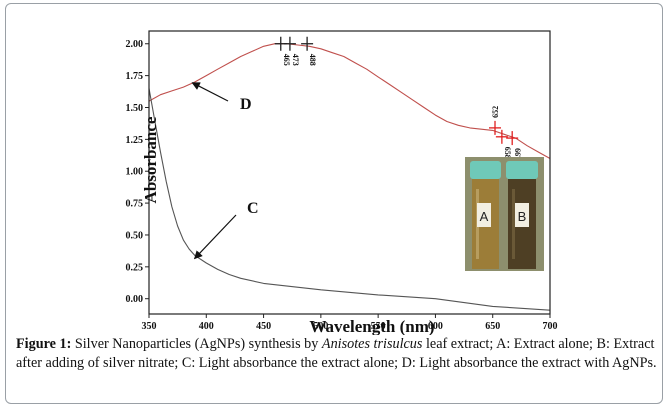  Describe the element at coordinates (135, 76) in the screenshot. I see `y-tick-label: 1.75` at that location.